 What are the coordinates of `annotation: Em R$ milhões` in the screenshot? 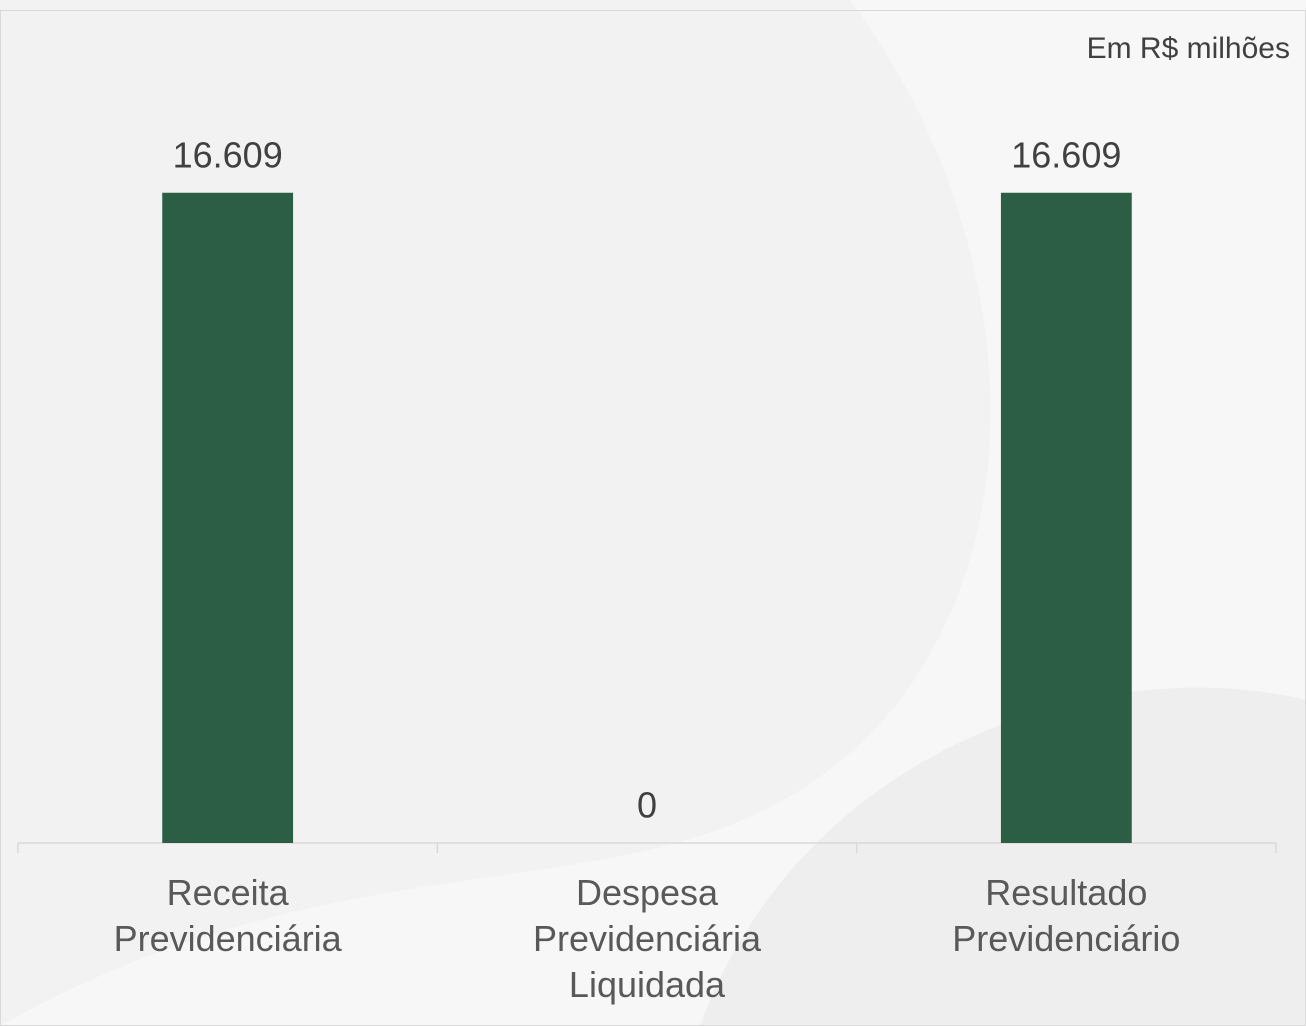 It's located at (1188, 48).